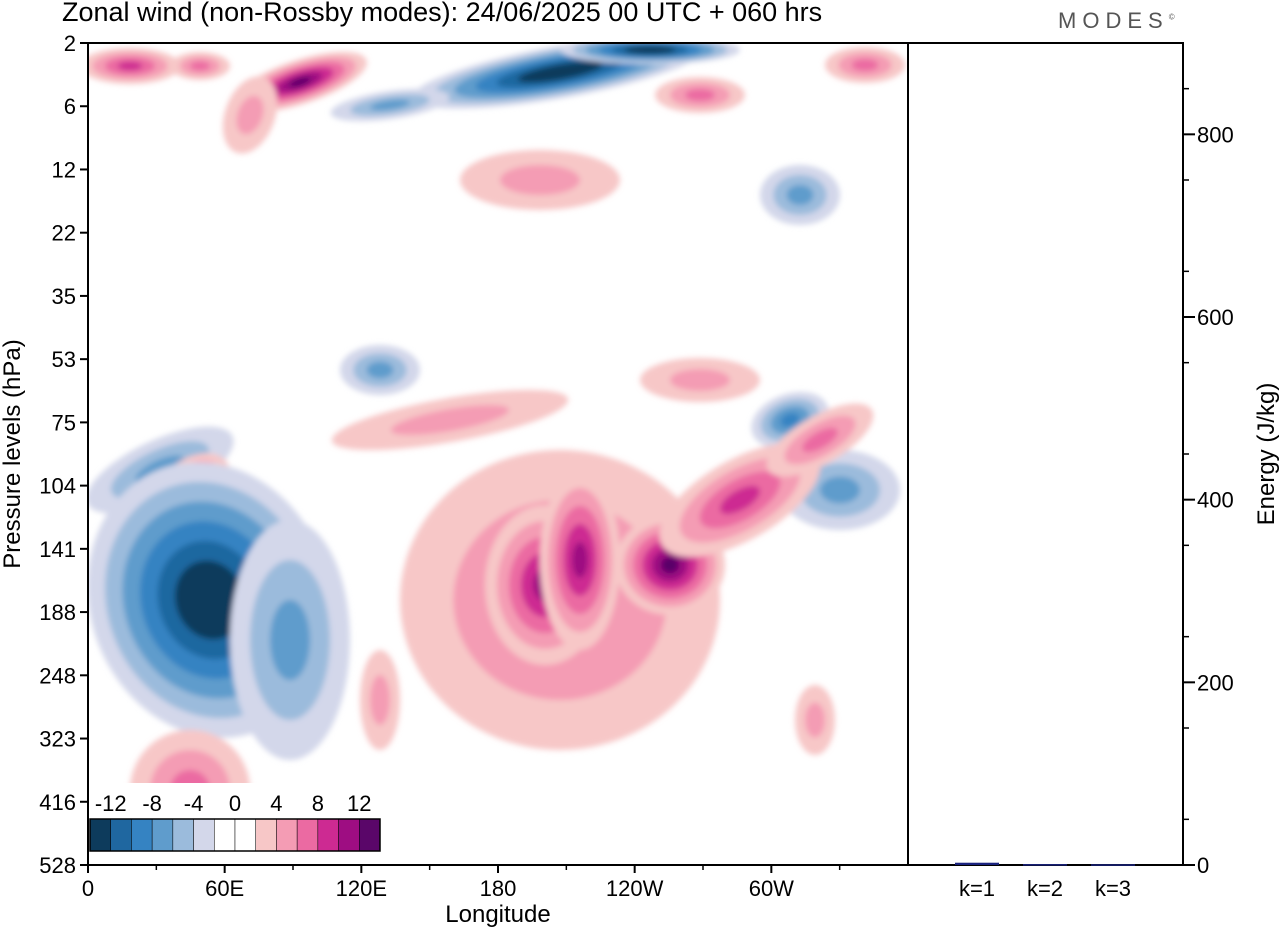  I want to click on x-tick-label: 120W, so click(635, 888).